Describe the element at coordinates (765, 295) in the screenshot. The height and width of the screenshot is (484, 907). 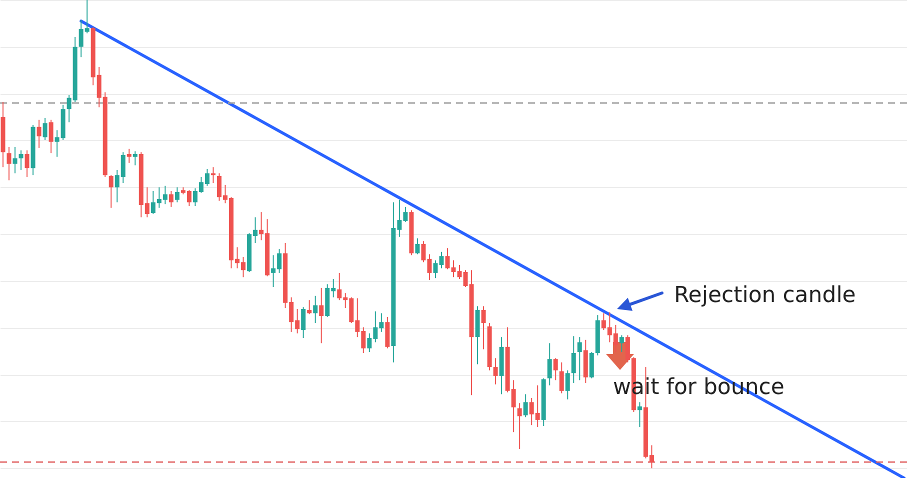
I see `annotation: Rejection candle` at that location.